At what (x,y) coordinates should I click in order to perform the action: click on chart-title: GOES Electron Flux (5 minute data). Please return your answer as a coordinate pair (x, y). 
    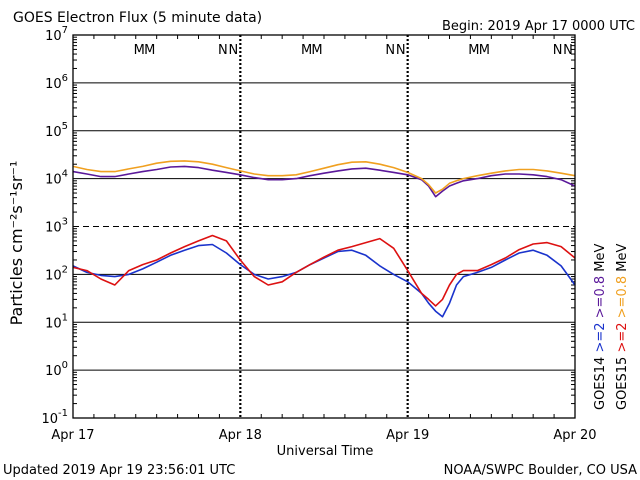
    Looking at the image, I should click on (137, 18).